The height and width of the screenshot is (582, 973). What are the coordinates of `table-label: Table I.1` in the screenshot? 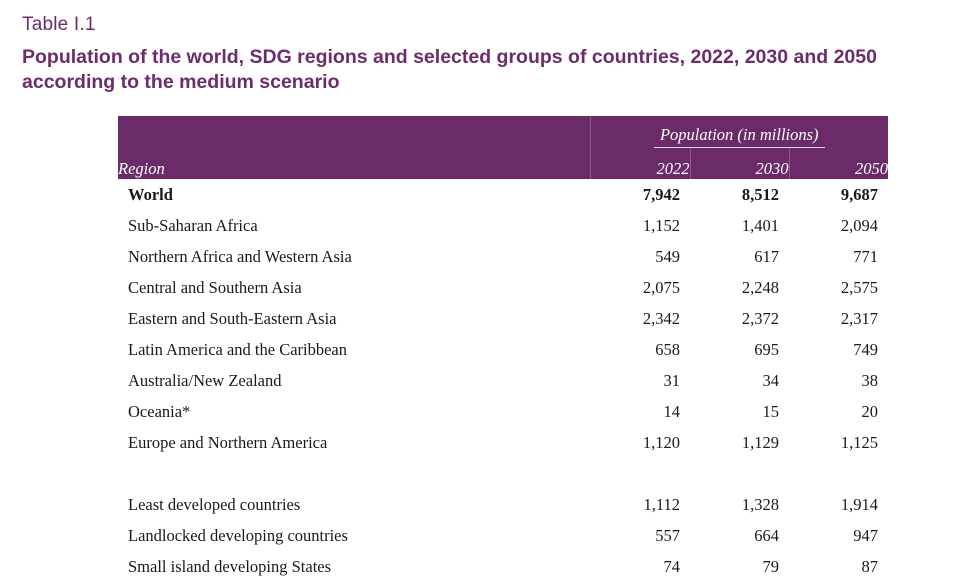 It's located at (59, 24).